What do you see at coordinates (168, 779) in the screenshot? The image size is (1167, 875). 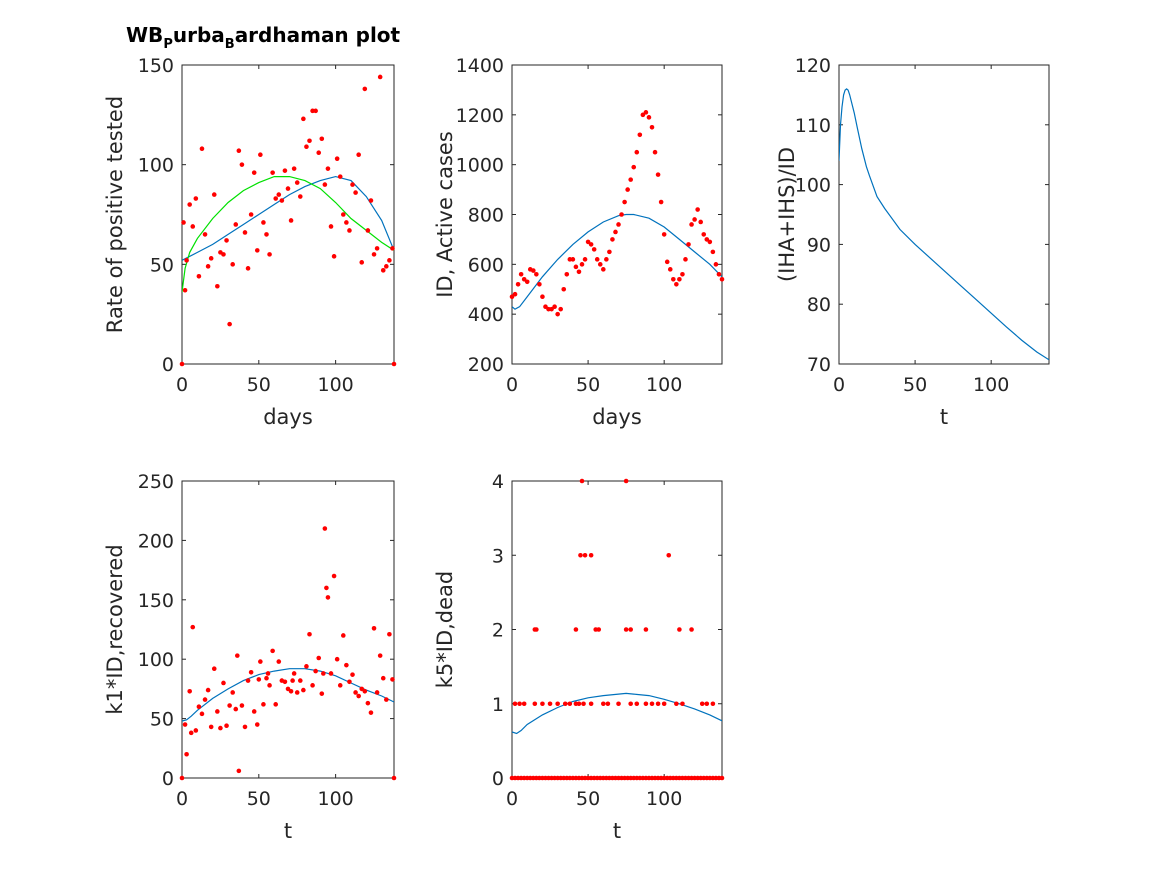 I see `y-tick-label: 0` at bounding box center [168, 779].